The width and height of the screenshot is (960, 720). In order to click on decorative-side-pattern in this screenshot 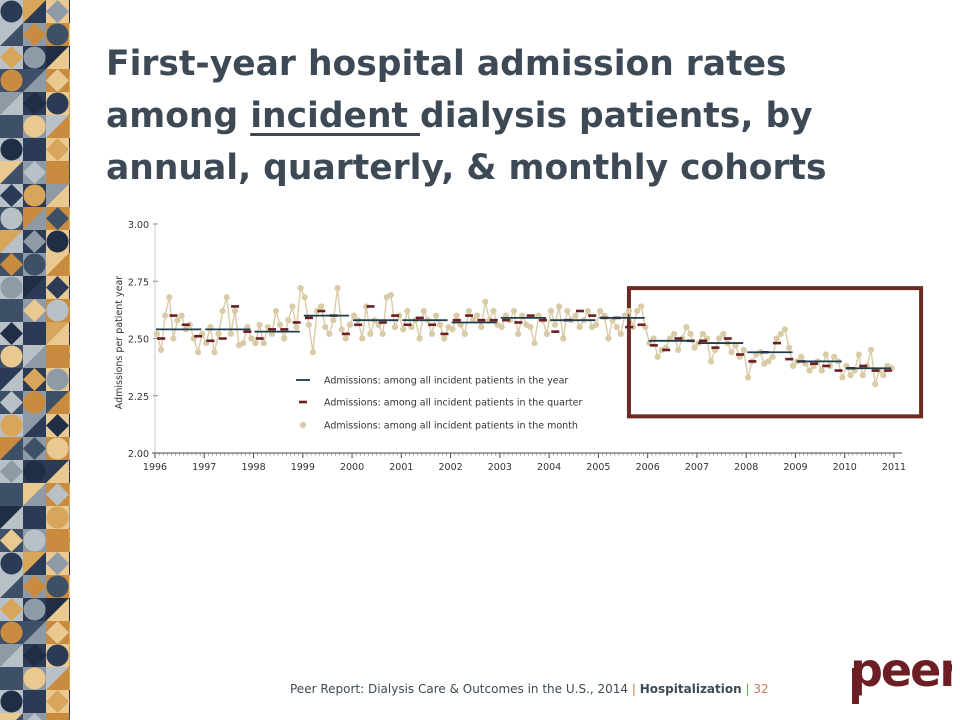, I will do `click(35, 360)`.